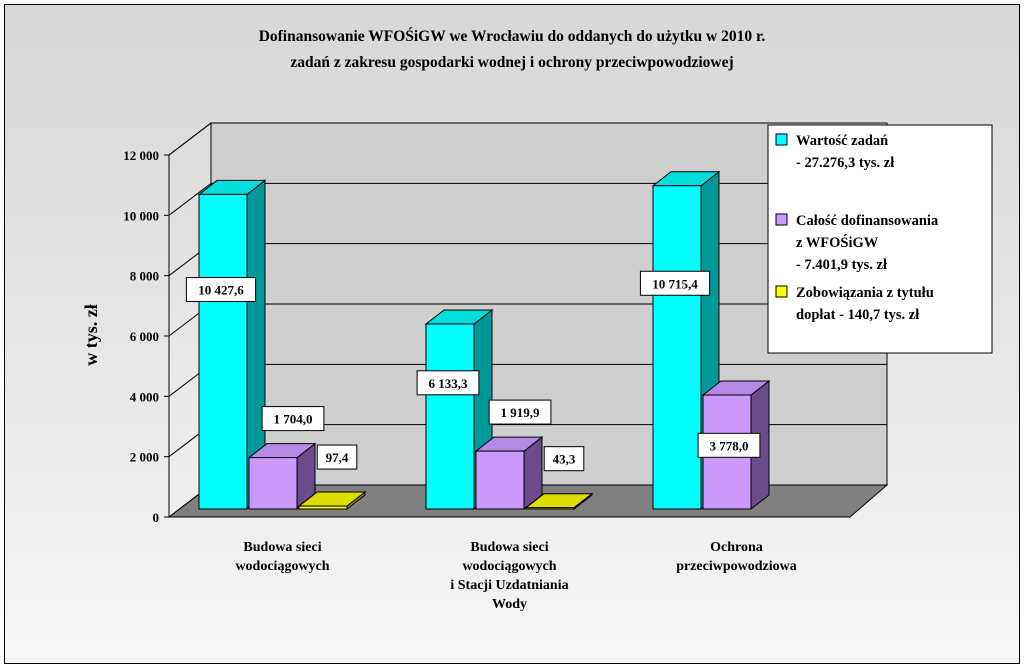  I want to click on y-tick-label: 8 000, so click(144, 276).